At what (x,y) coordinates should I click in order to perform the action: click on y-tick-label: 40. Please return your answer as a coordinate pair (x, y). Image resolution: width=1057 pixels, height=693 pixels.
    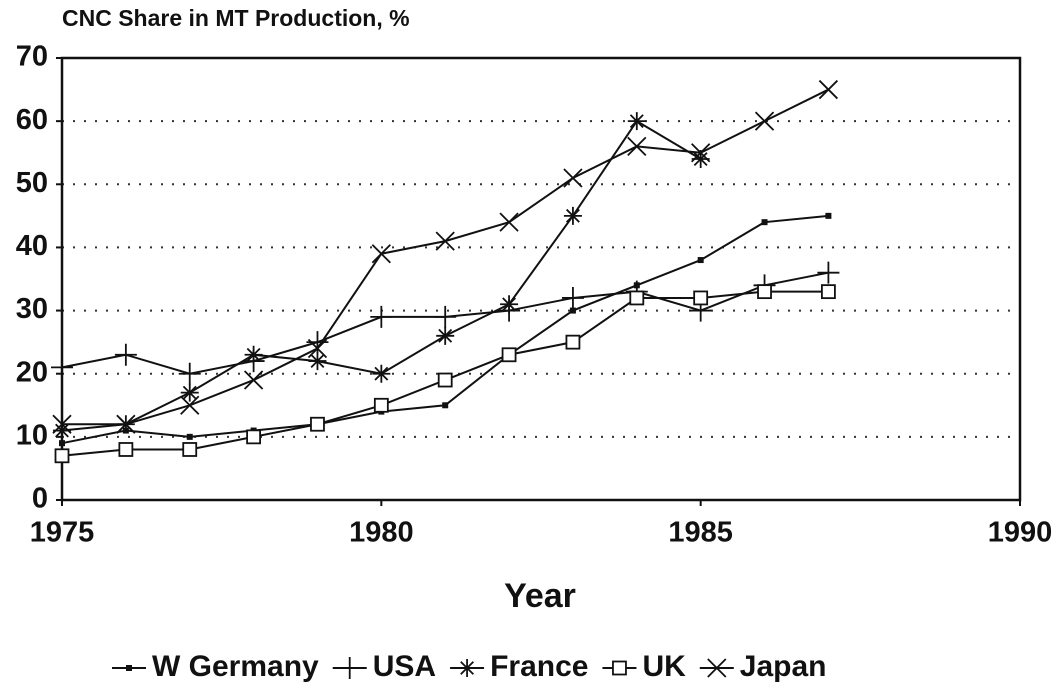
    Looking at the image, I should click on (32, 246).